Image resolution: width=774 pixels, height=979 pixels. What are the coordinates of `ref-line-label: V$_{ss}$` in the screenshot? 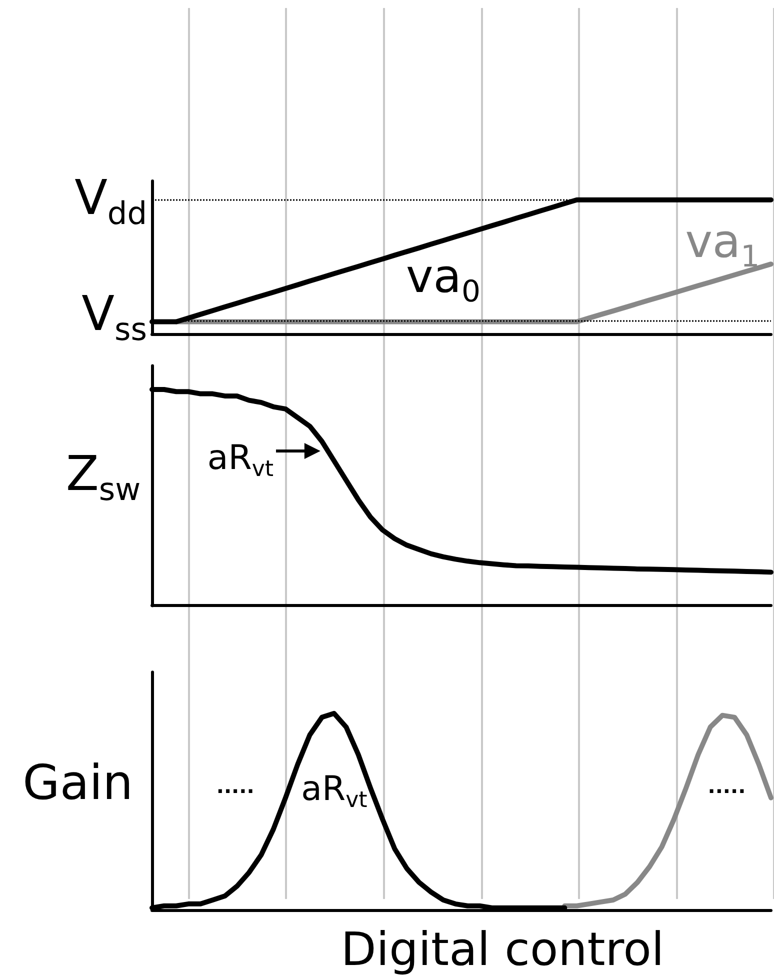 It's located at (114, 317).